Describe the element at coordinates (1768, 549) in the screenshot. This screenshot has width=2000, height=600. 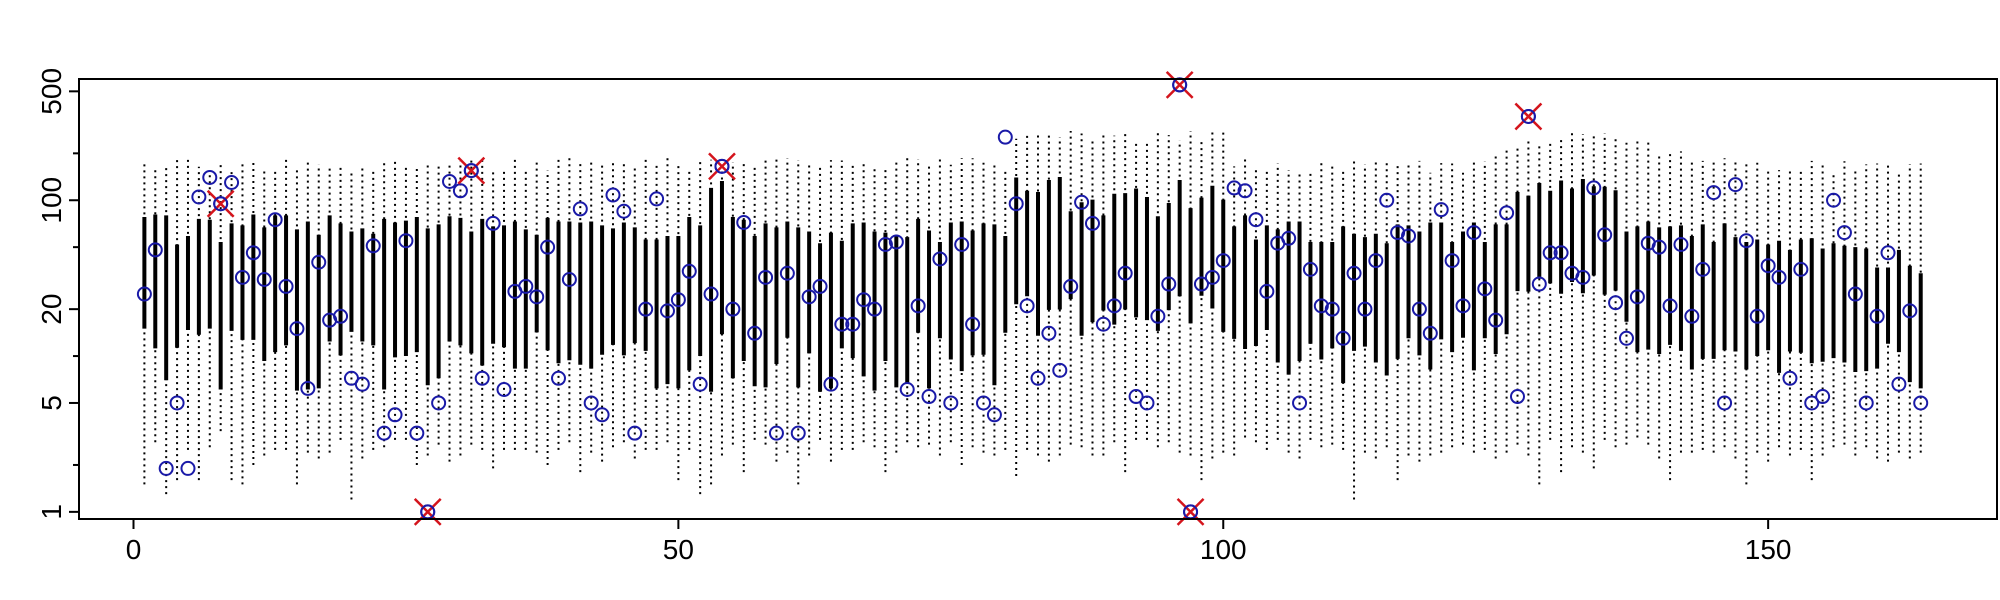
I see `x-axis-tick-label: 150` at that location.